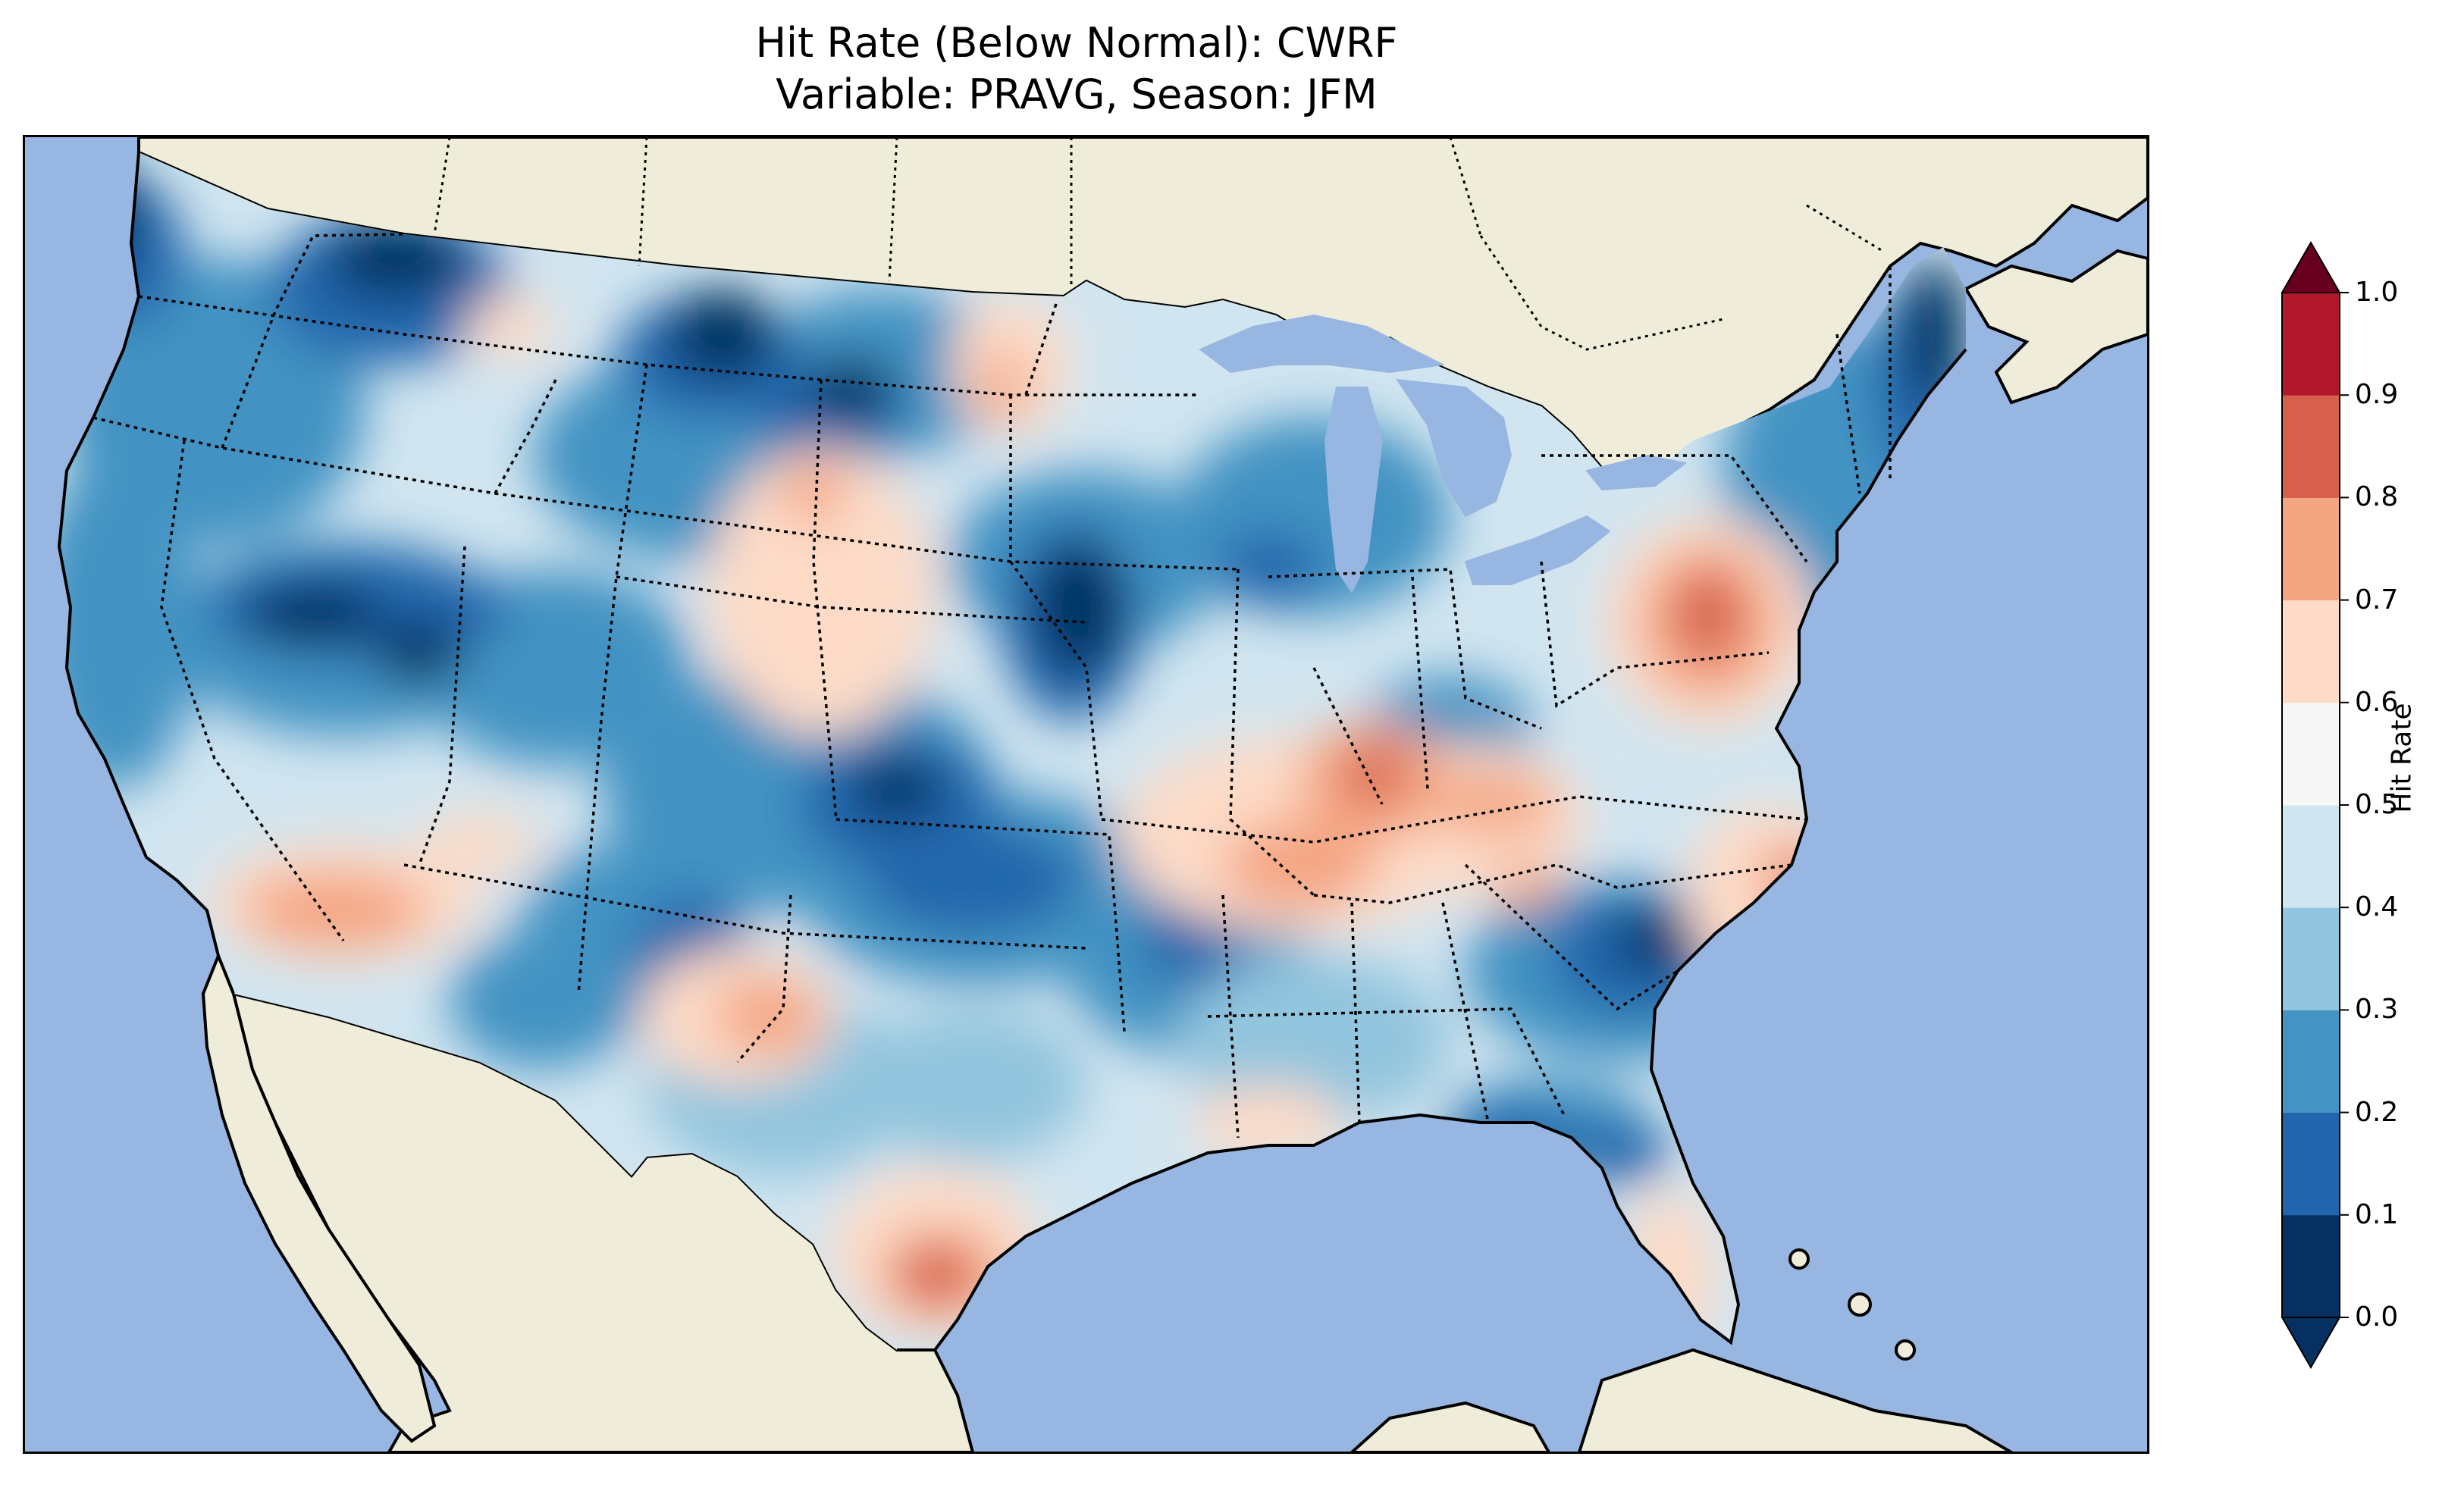 This screenshot has width=2464, height=1494. Describe the element at coordinates (2377, 292) in the screenshot. I see `colorbar-tick-label: 1.0` at that location.